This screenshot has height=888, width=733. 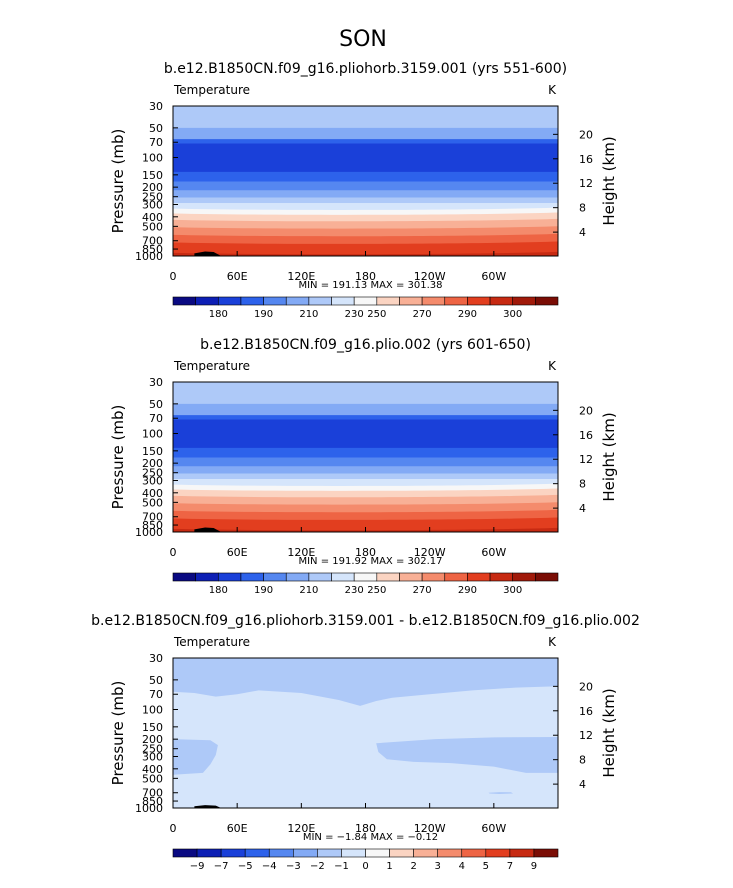 What do you see at coordinates (438, 866) in the screenshot?
I see `colorbar-label: 3` at bounding box center [438, 866].